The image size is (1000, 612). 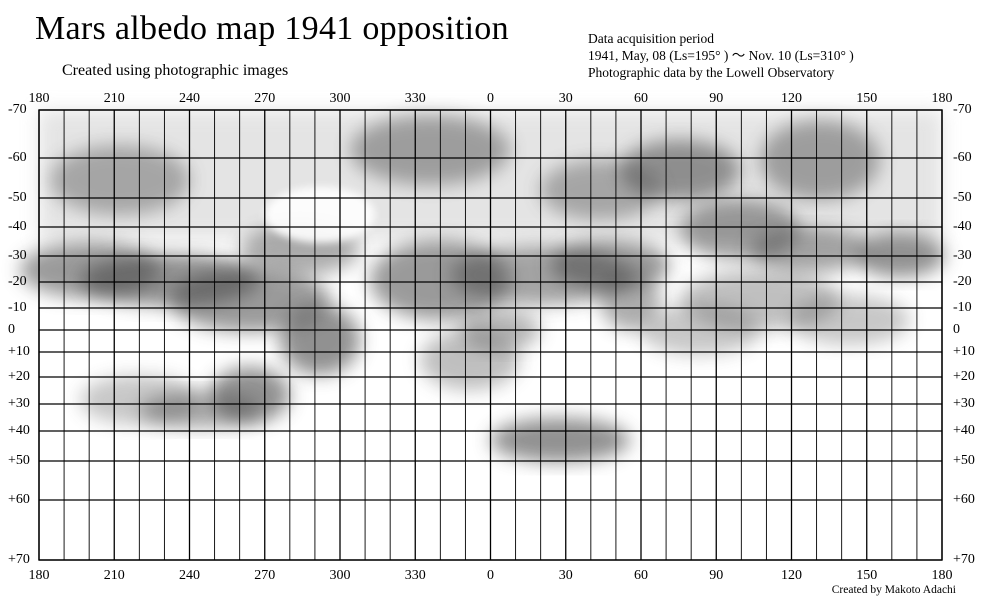 What do you see at coordinates (791, 575) in the screenshot?
I see `longitude-label-bottom: 120` at bounding box center [791, 575].